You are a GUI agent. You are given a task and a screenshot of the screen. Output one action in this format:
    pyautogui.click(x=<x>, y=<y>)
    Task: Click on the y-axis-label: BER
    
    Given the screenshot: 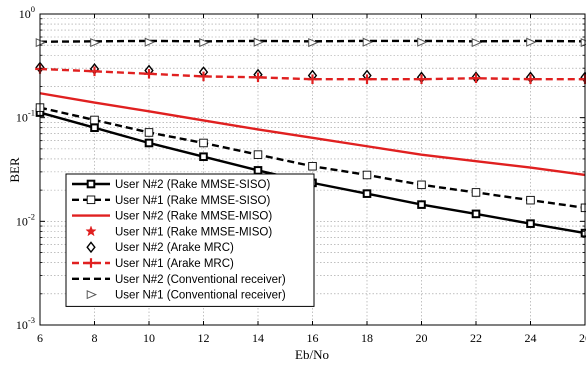 What is the action you would take?
    pyautogui.click(x=14, y=170)
    